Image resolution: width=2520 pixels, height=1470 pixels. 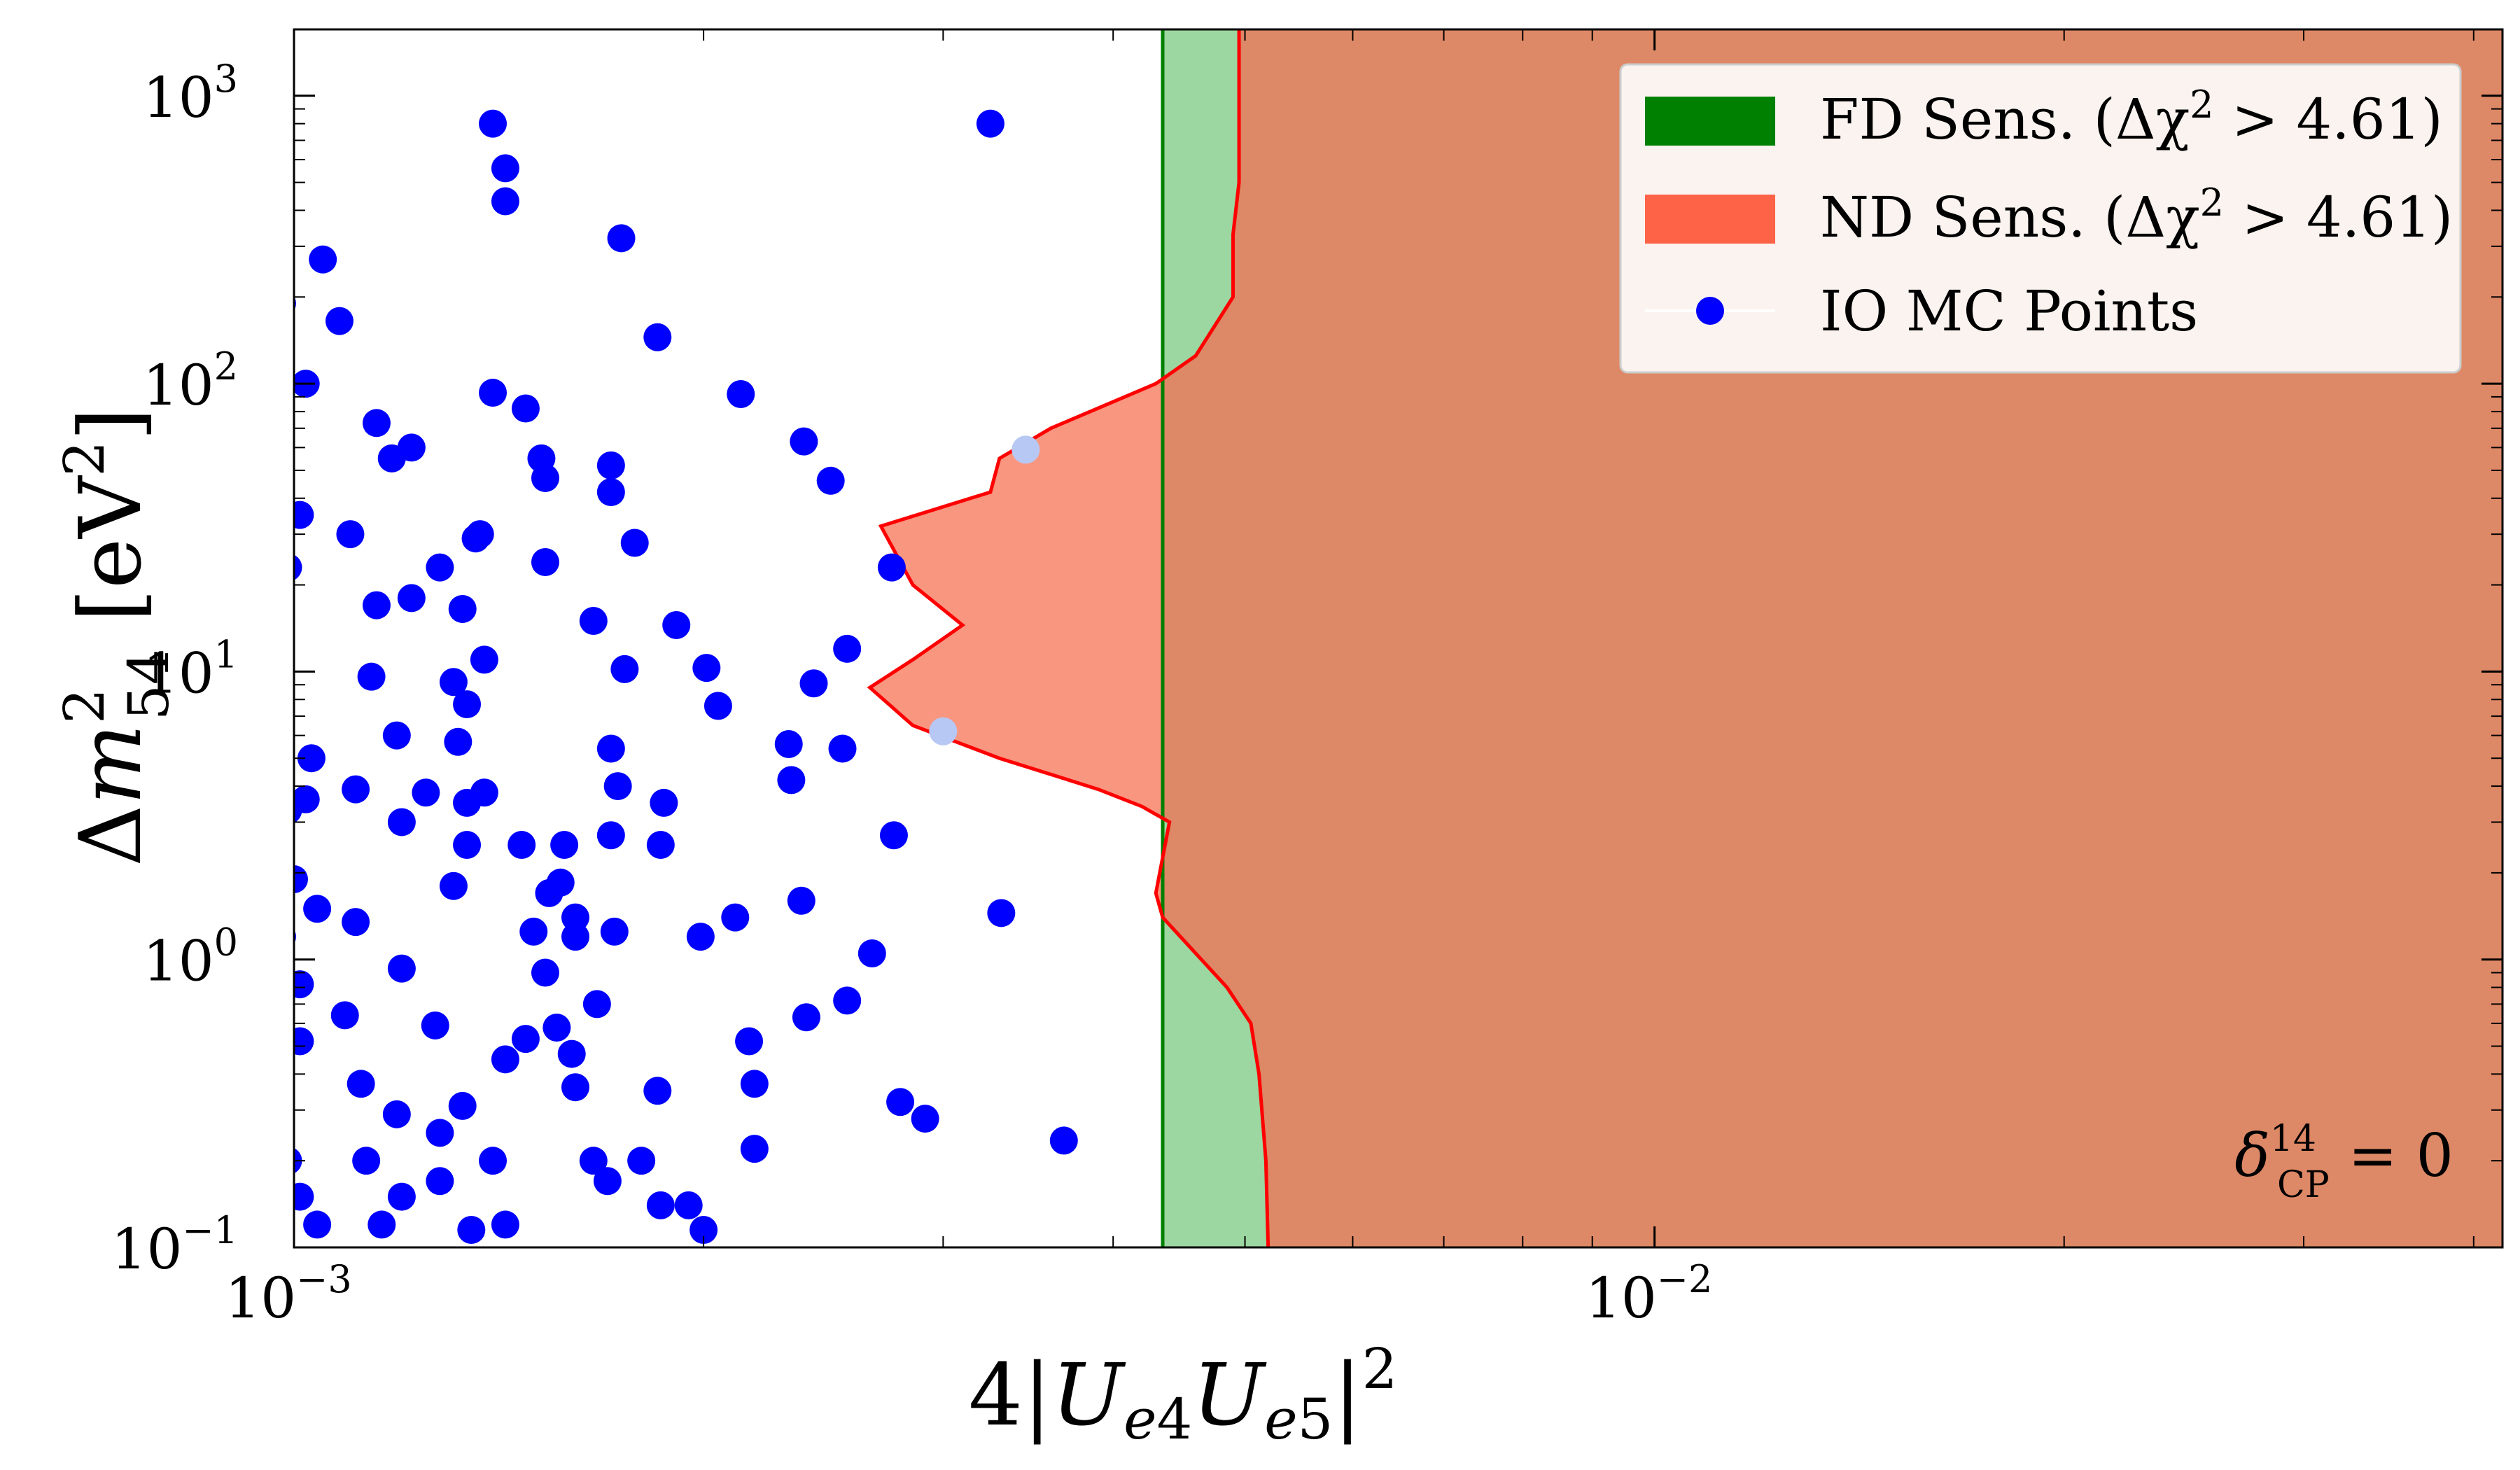 What do you see at coordinates (943, 731) in the screenshot?
I see `io-mc-point-faded` at bounding box center [943, 731].